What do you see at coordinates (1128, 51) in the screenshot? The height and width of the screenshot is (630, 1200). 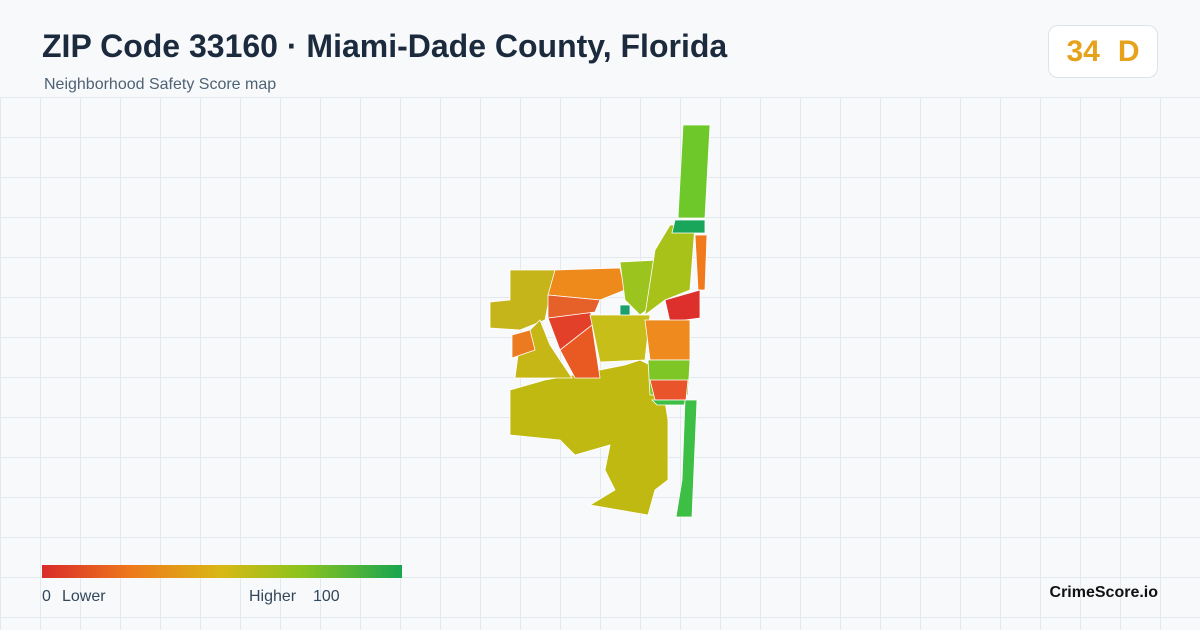 I see `score-grade: D` at bounding box center [1128, 51].